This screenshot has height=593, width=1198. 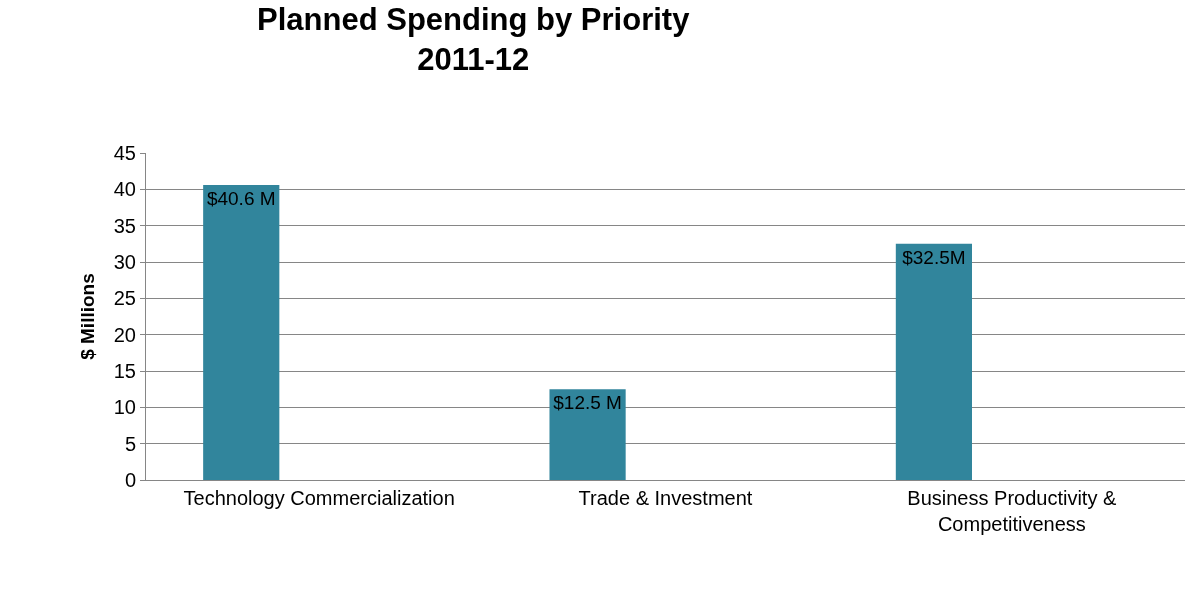 What do you see at coordinates (130, 443) in the screenshot?
I see `y-tick-label: 5` at bounding box center [130, 443].